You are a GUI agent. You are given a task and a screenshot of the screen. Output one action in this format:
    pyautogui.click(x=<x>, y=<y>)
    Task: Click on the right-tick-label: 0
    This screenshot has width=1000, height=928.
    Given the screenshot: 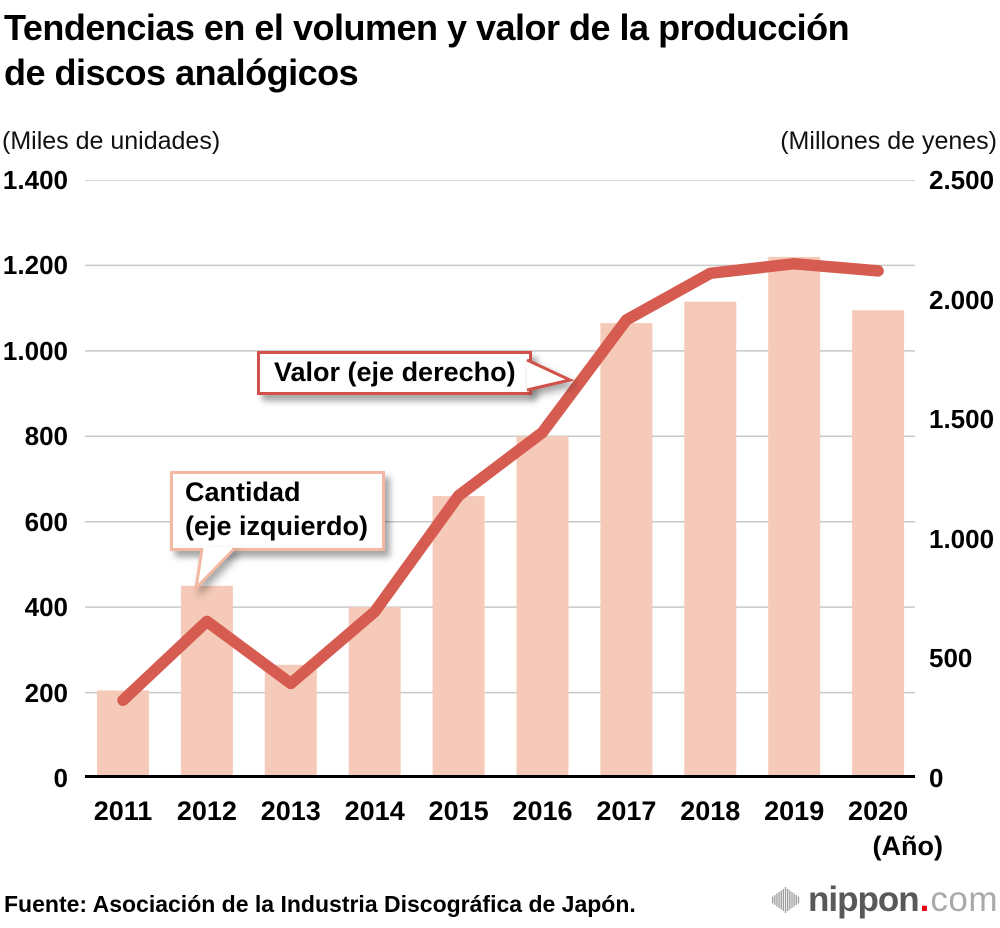 What is the action you would take?
    pyautogui.click(x=936, y=778)
    